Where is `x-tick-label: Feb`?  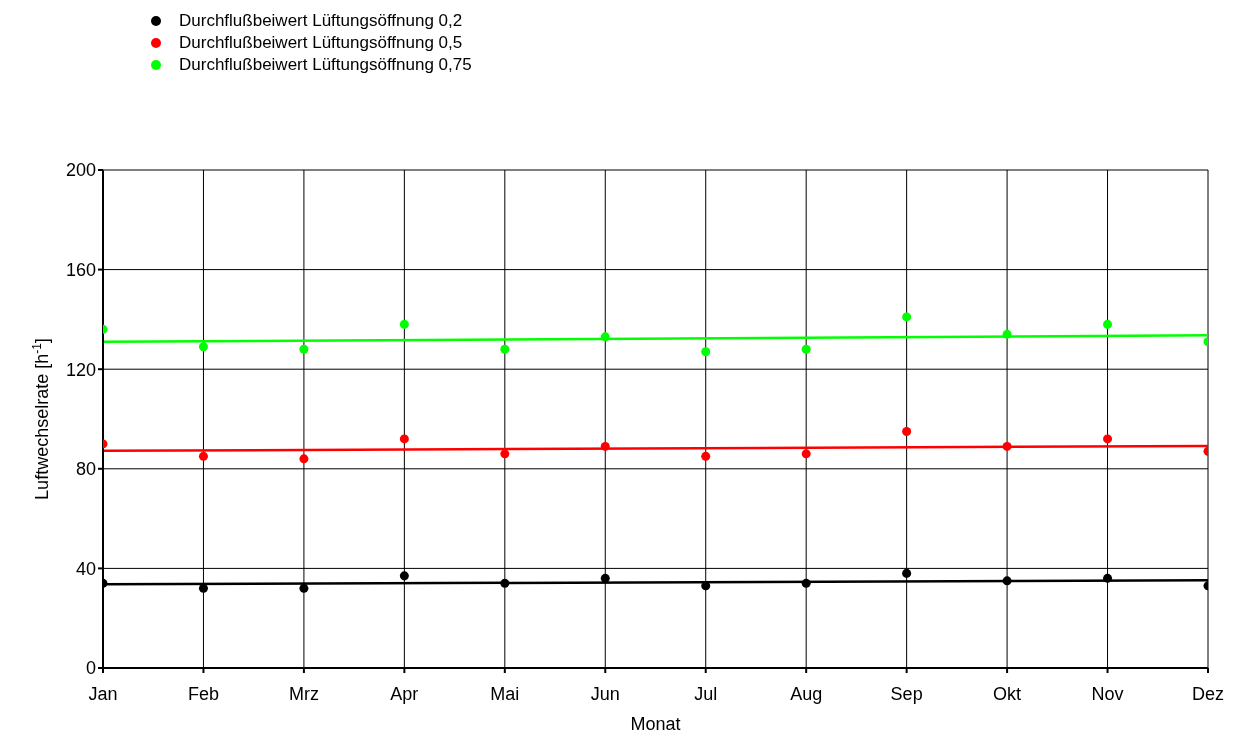
x-tick-label: Feb is located at coordinates (203, 693).